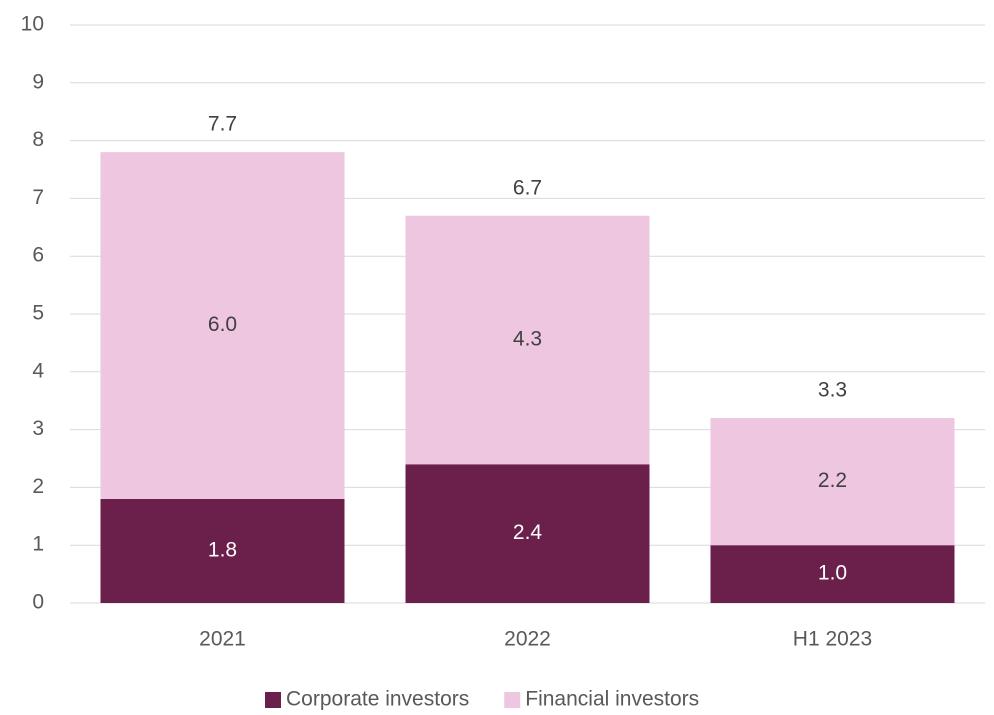 The image size is (994, 715). What do you see at coordinates (377, 699) in the screenshot?
I see `legend-label: Corporate investors` at bounding box center [377, 699].